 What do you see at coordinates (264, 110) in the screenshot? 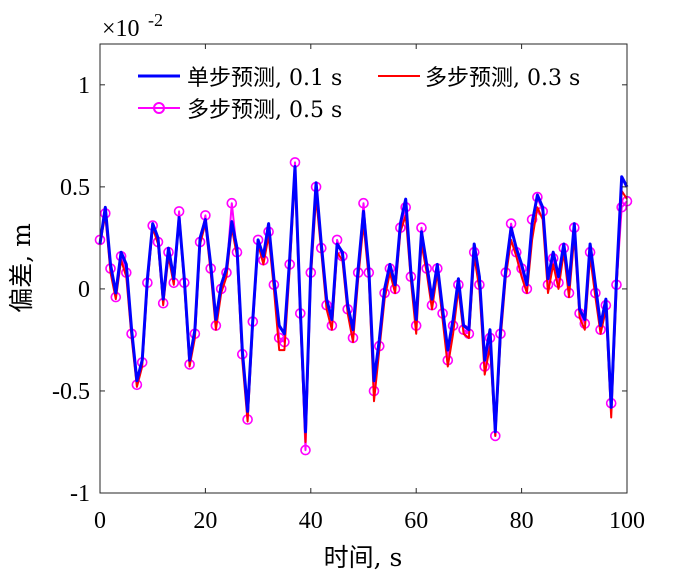
I see `legend-label-series-3: 多步预测, 0.5 s` at bounding box center [264, 110].